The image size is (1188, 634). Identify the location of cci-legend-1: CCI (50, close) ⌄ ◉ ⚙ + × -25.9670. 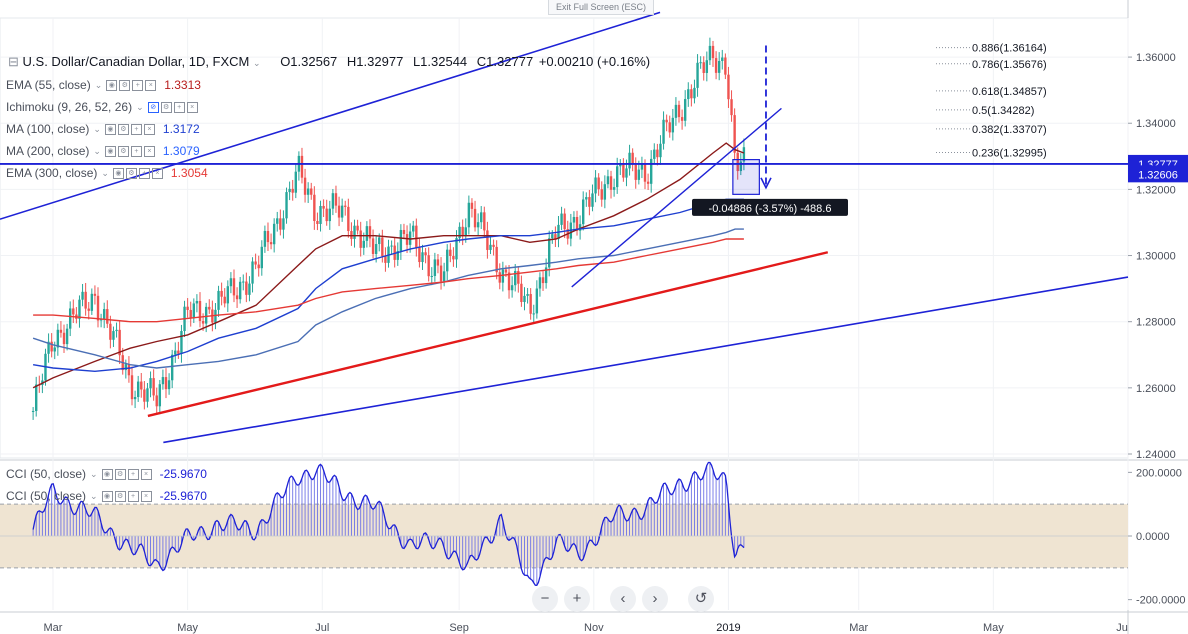
(106, 474).